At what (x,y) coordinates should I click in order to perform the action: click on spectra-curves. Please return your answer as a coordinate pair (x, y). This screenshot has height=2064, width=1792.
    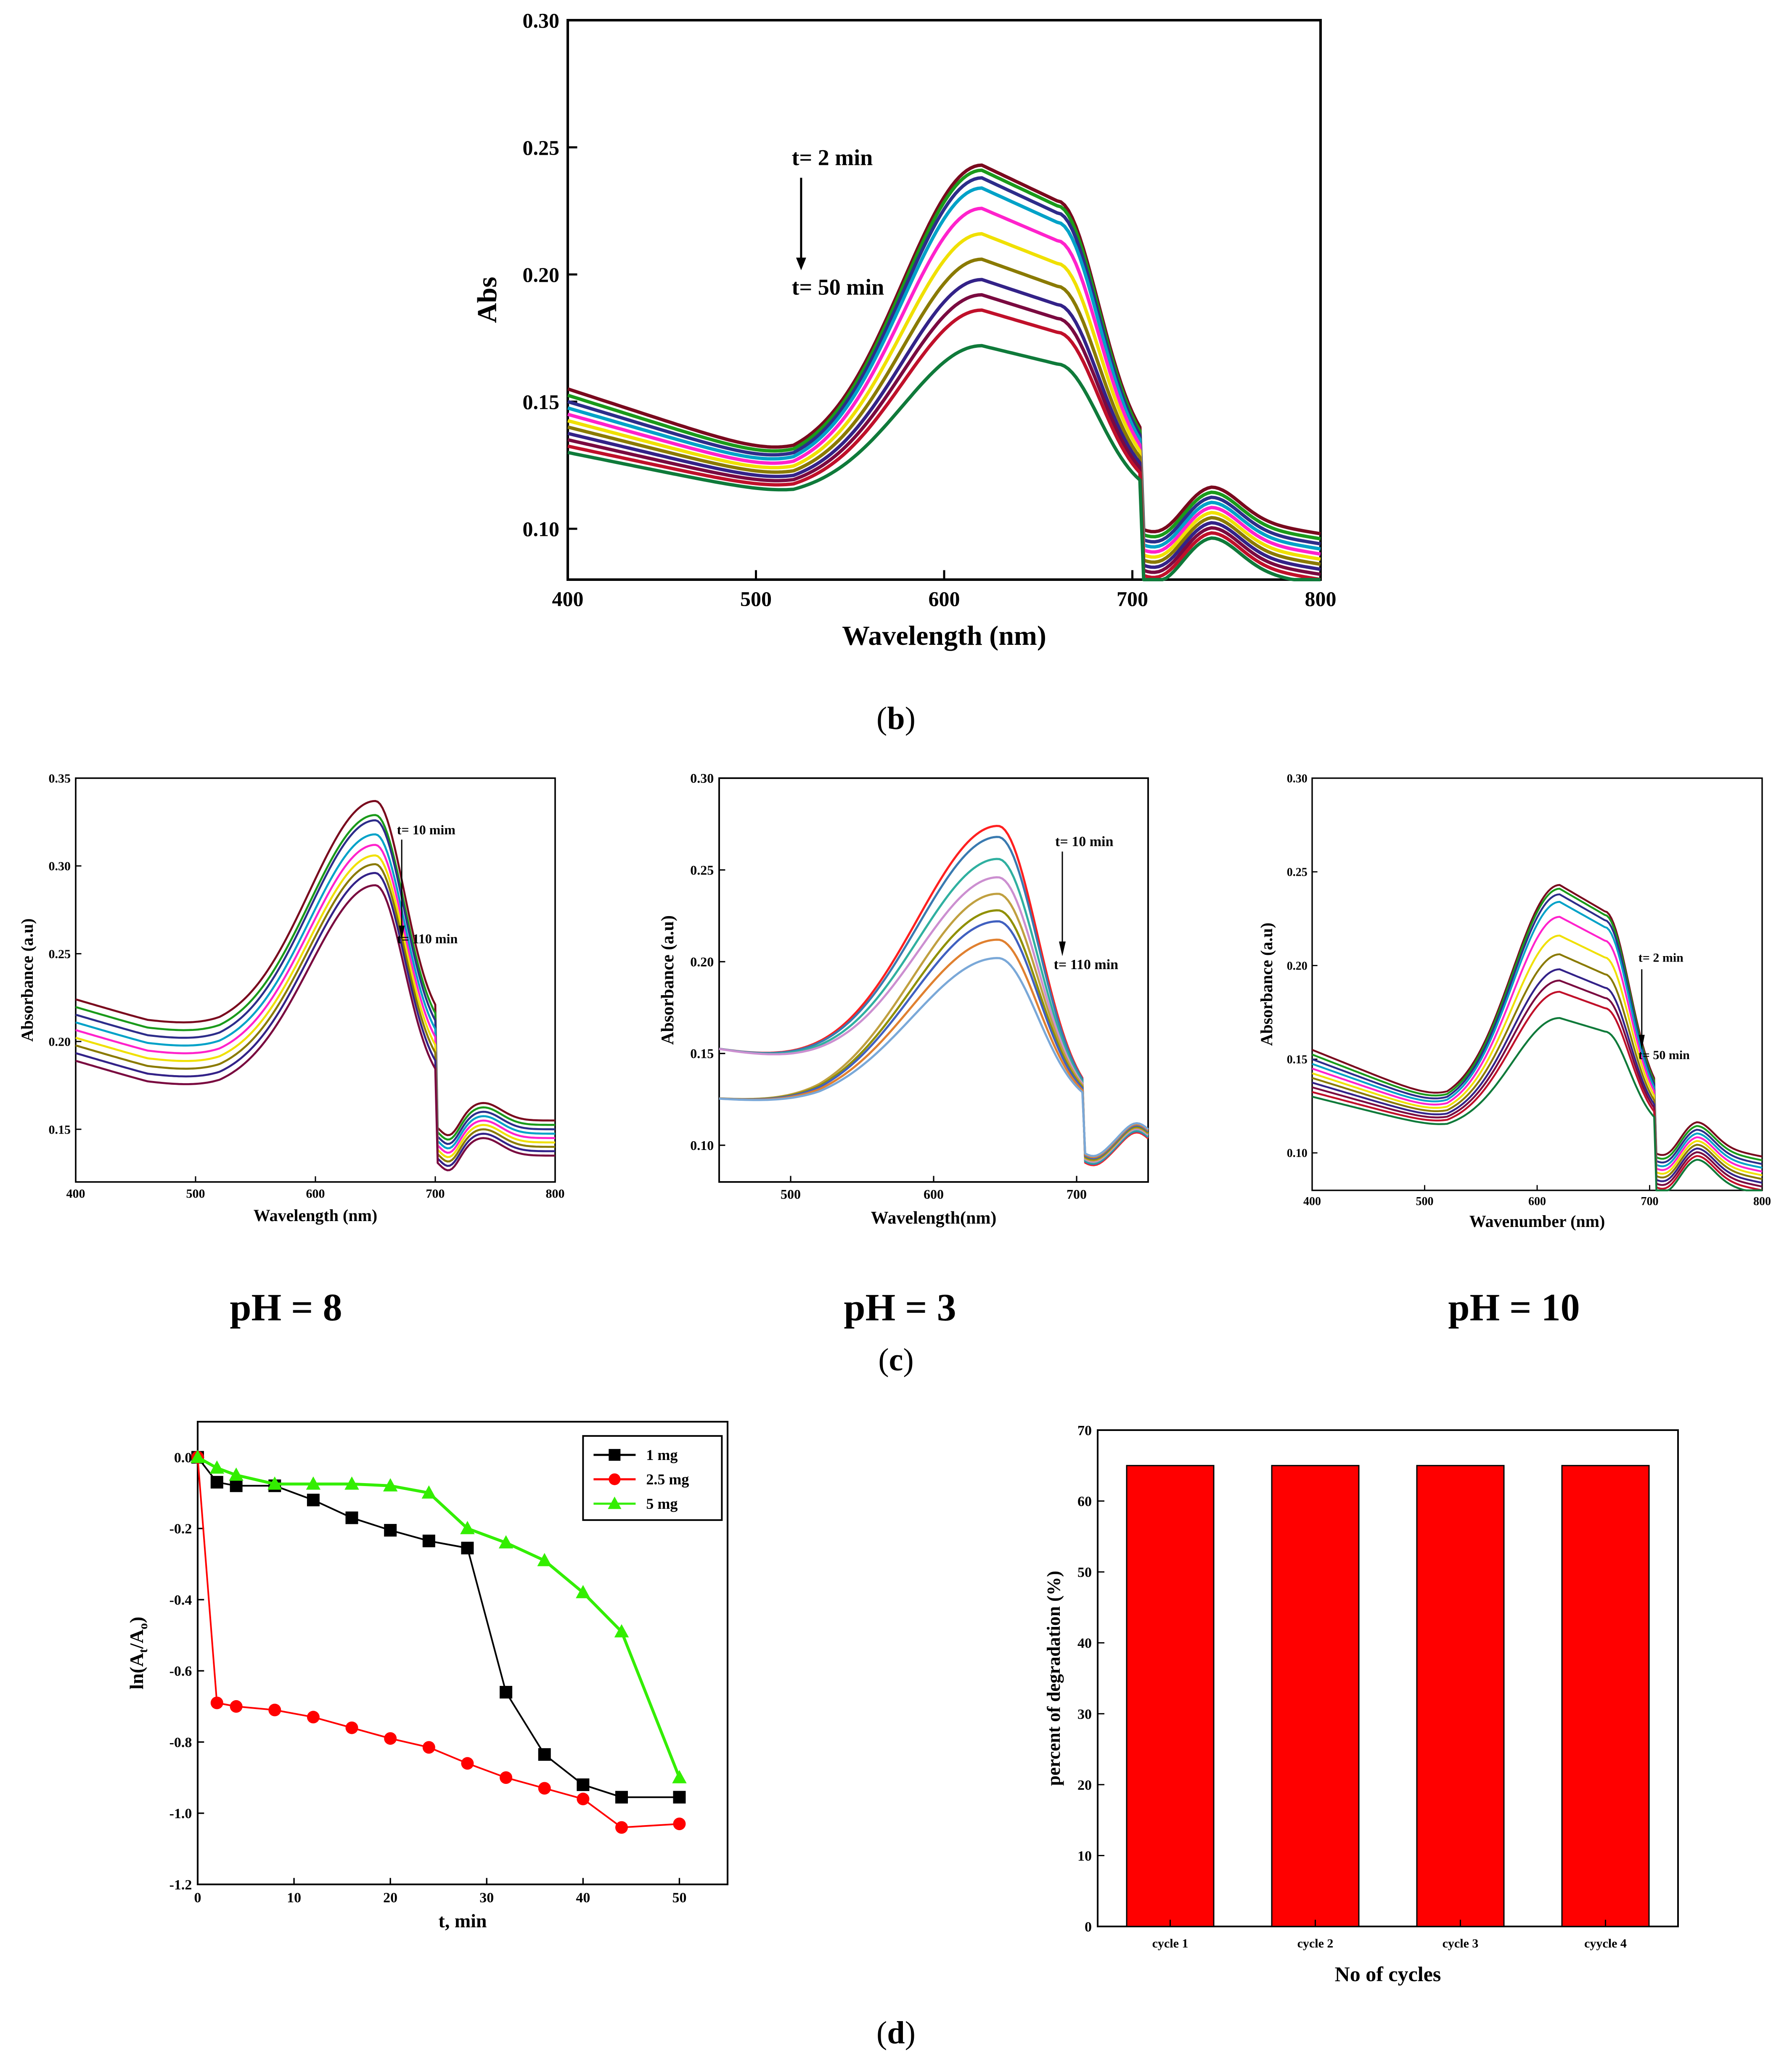
    Looking at the image, I should click on (944, 372).